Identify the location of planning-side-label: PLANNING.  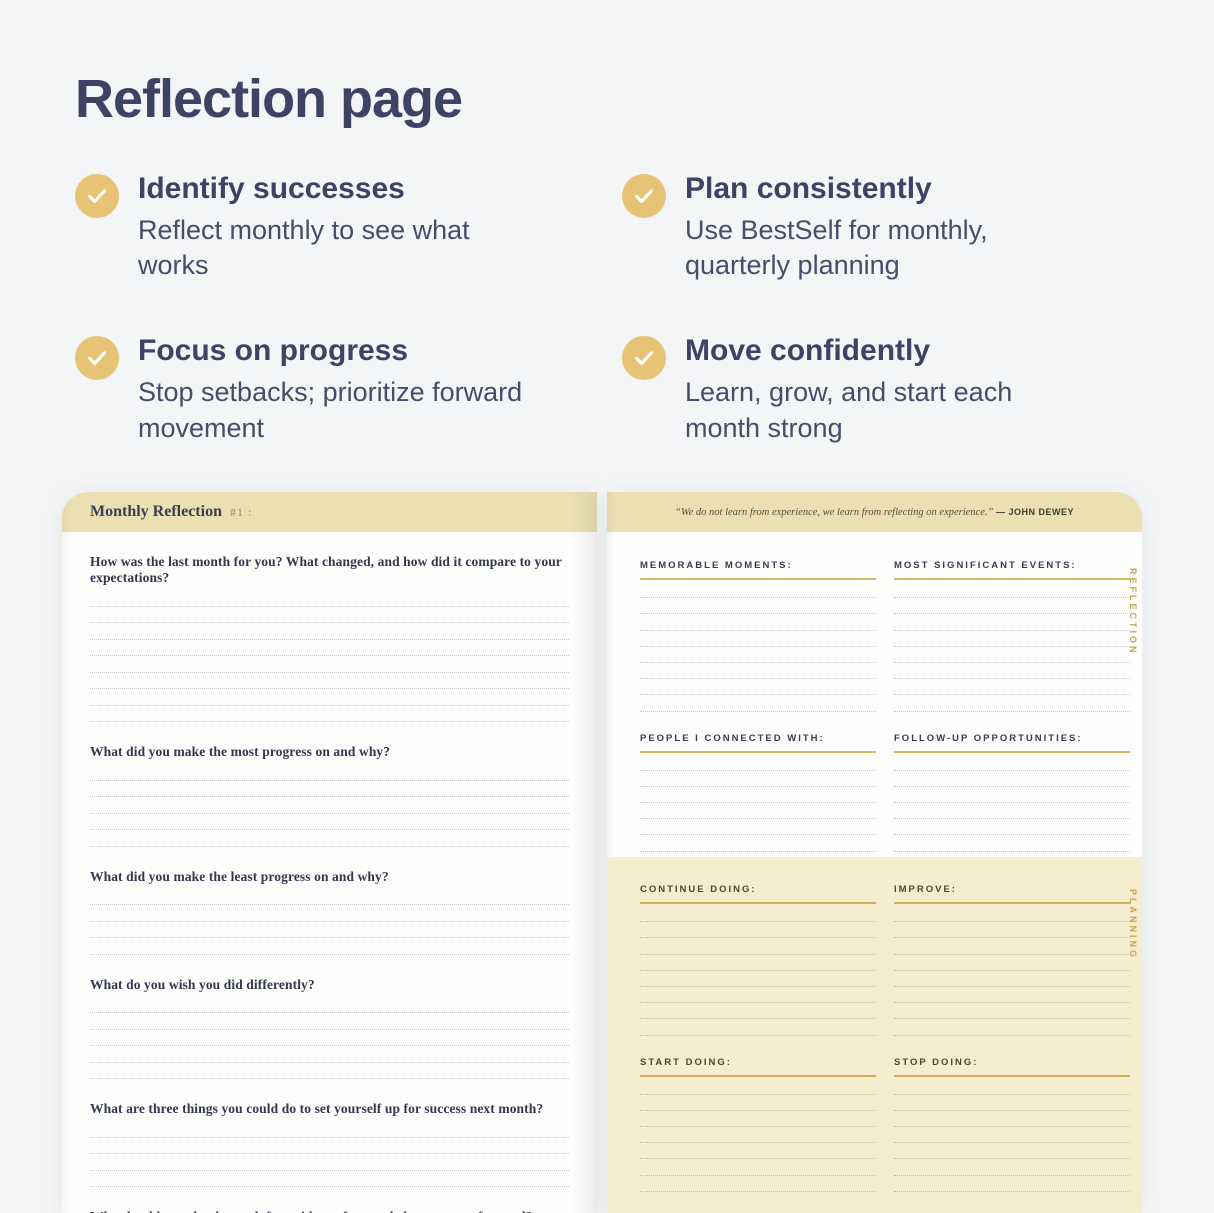
(1133, 924).